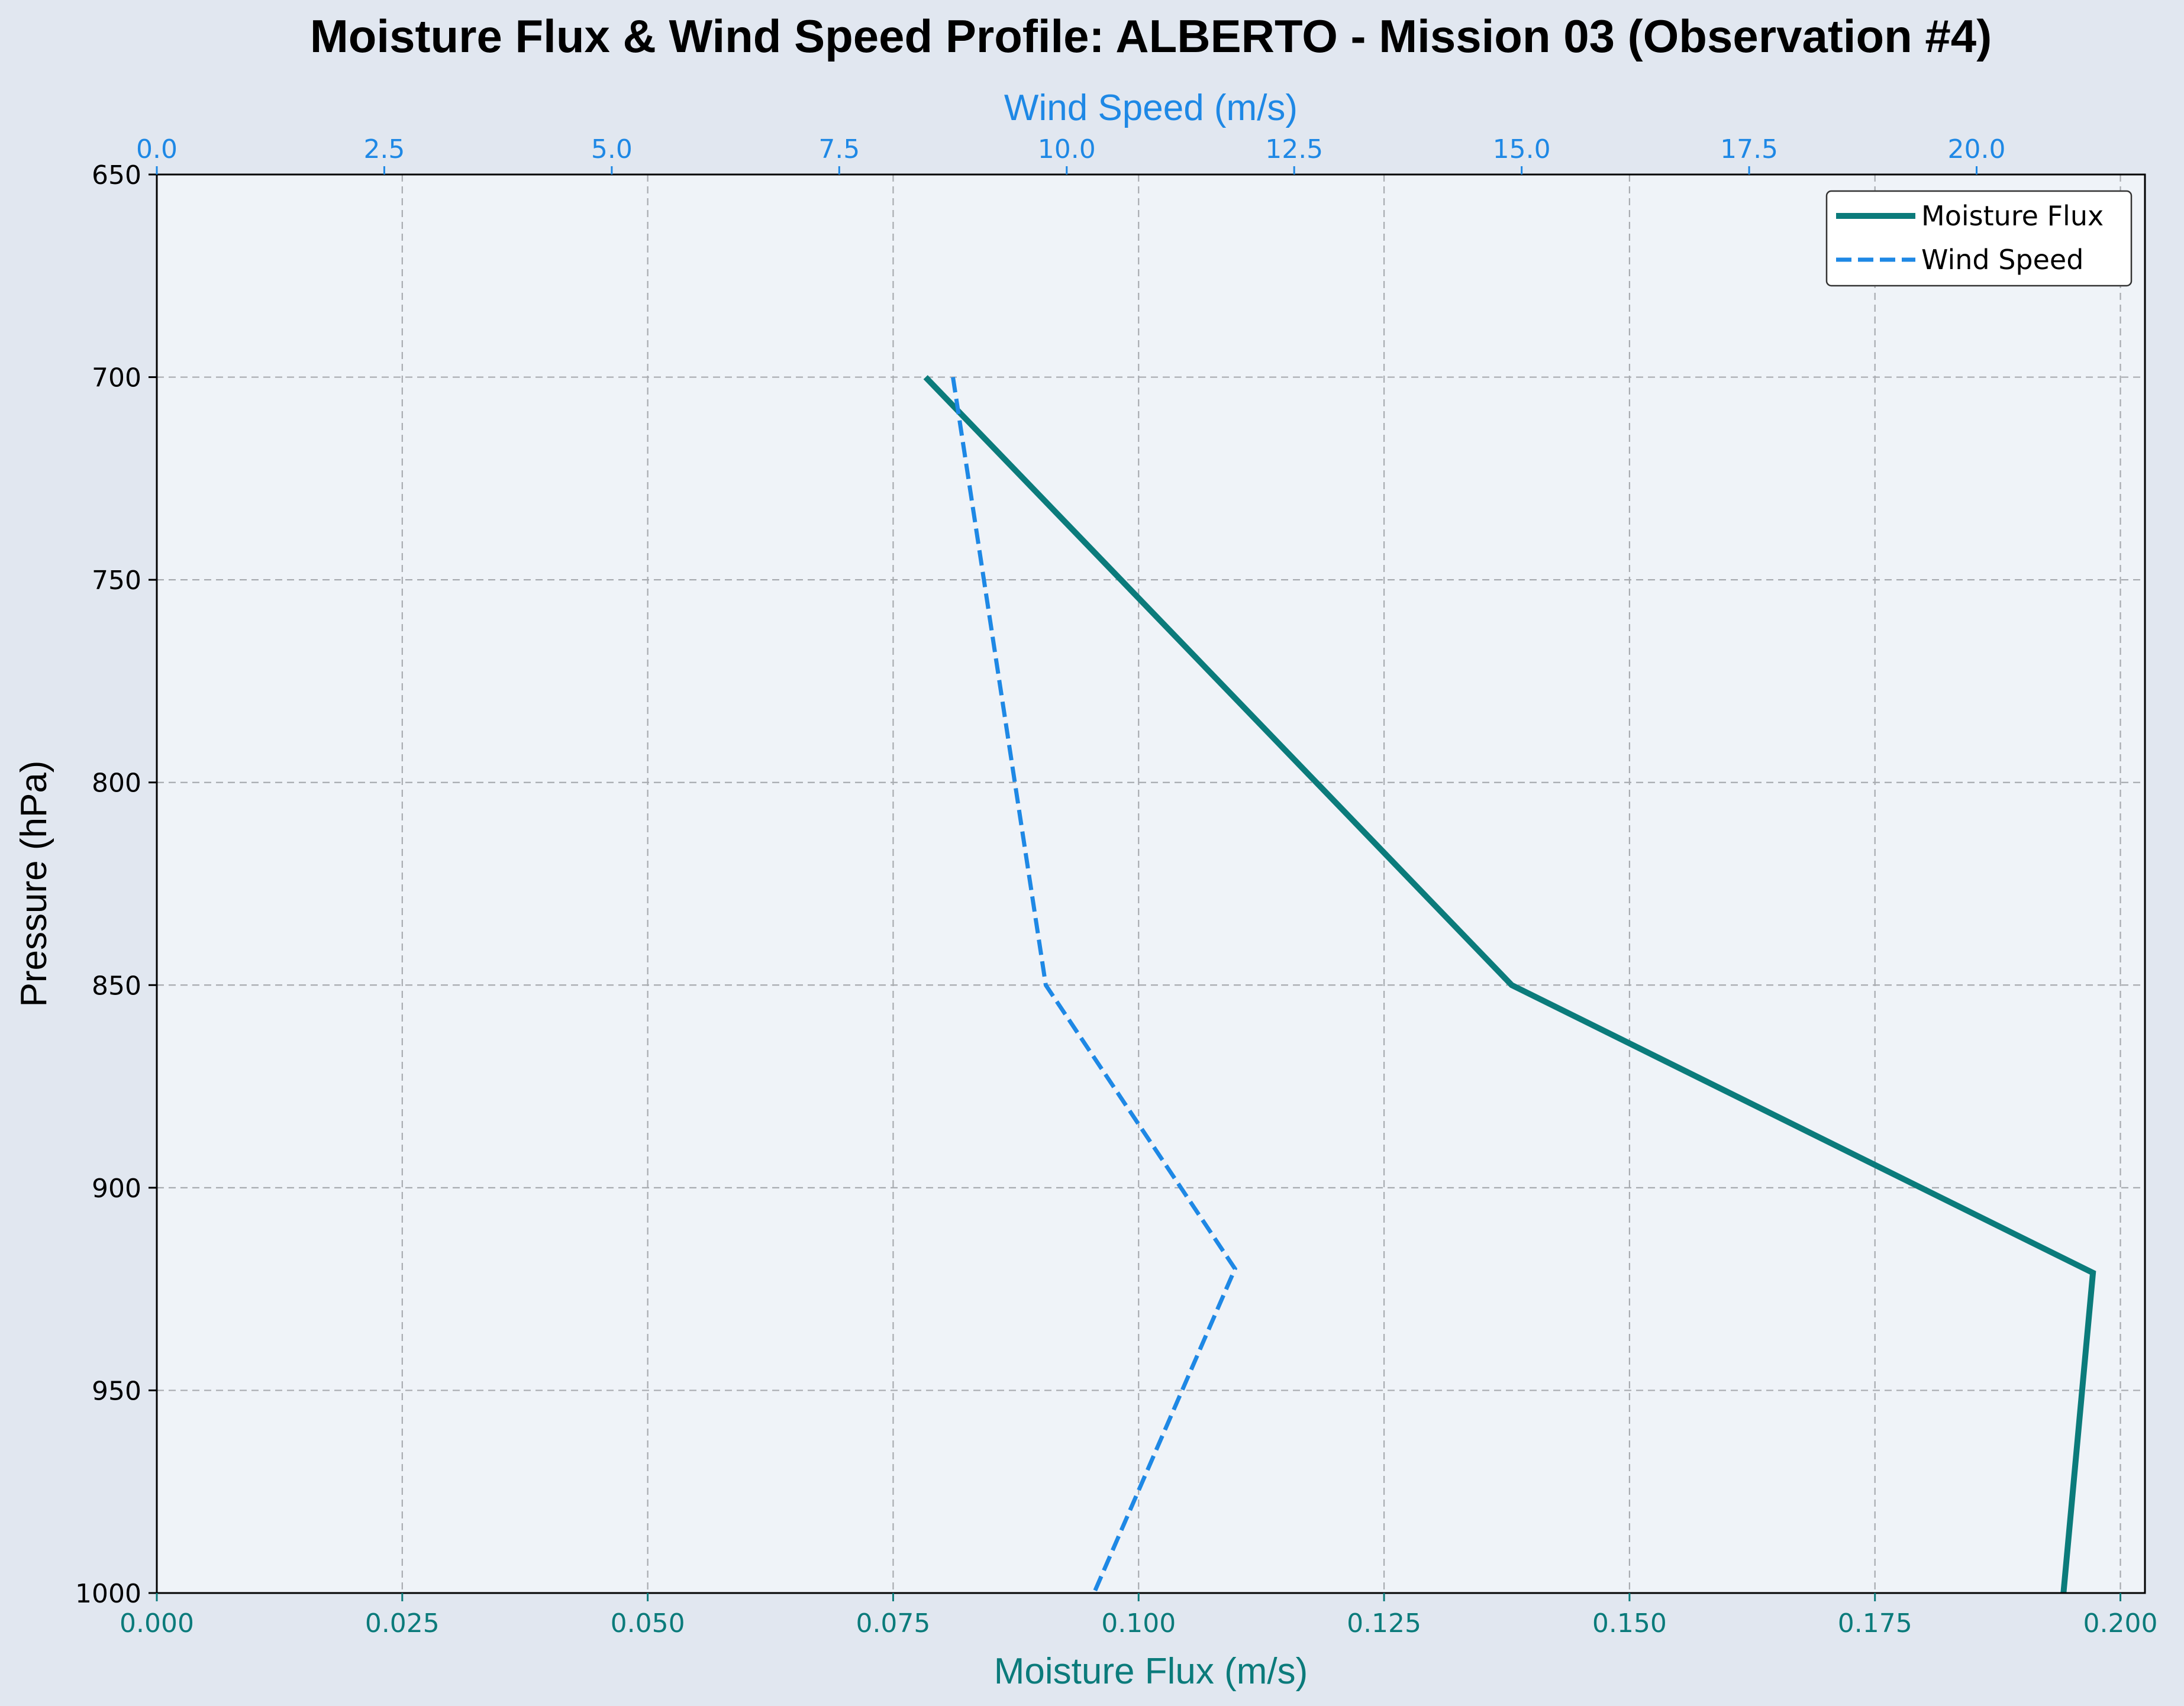 Image resolution: width=2184 pixels, height=1706 pixels. Describe the element at coordinates (1138, 1623) in the screenshot. I see `bottom-tick-label: 0.100` at that location.